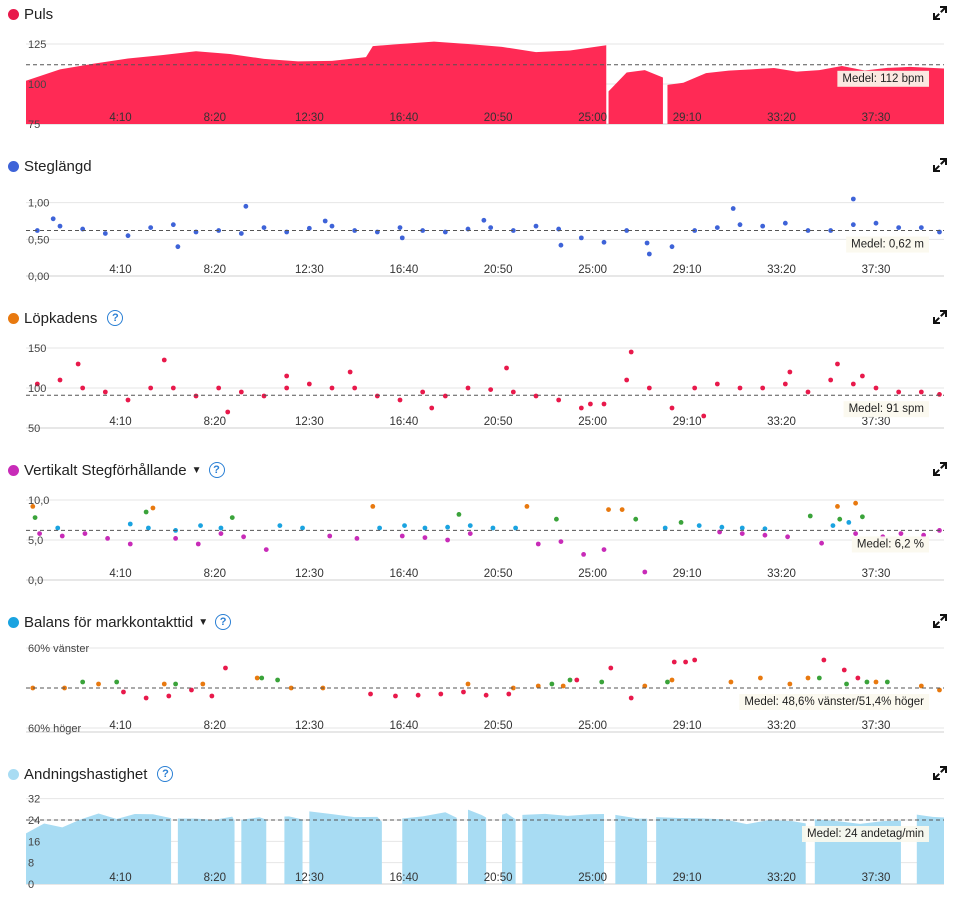 This screenshot has height=912, width=959. Describe the element at coordinates (91, 774) in the screenshot. I see `panel-header: Andningshastighet ?` at that location.